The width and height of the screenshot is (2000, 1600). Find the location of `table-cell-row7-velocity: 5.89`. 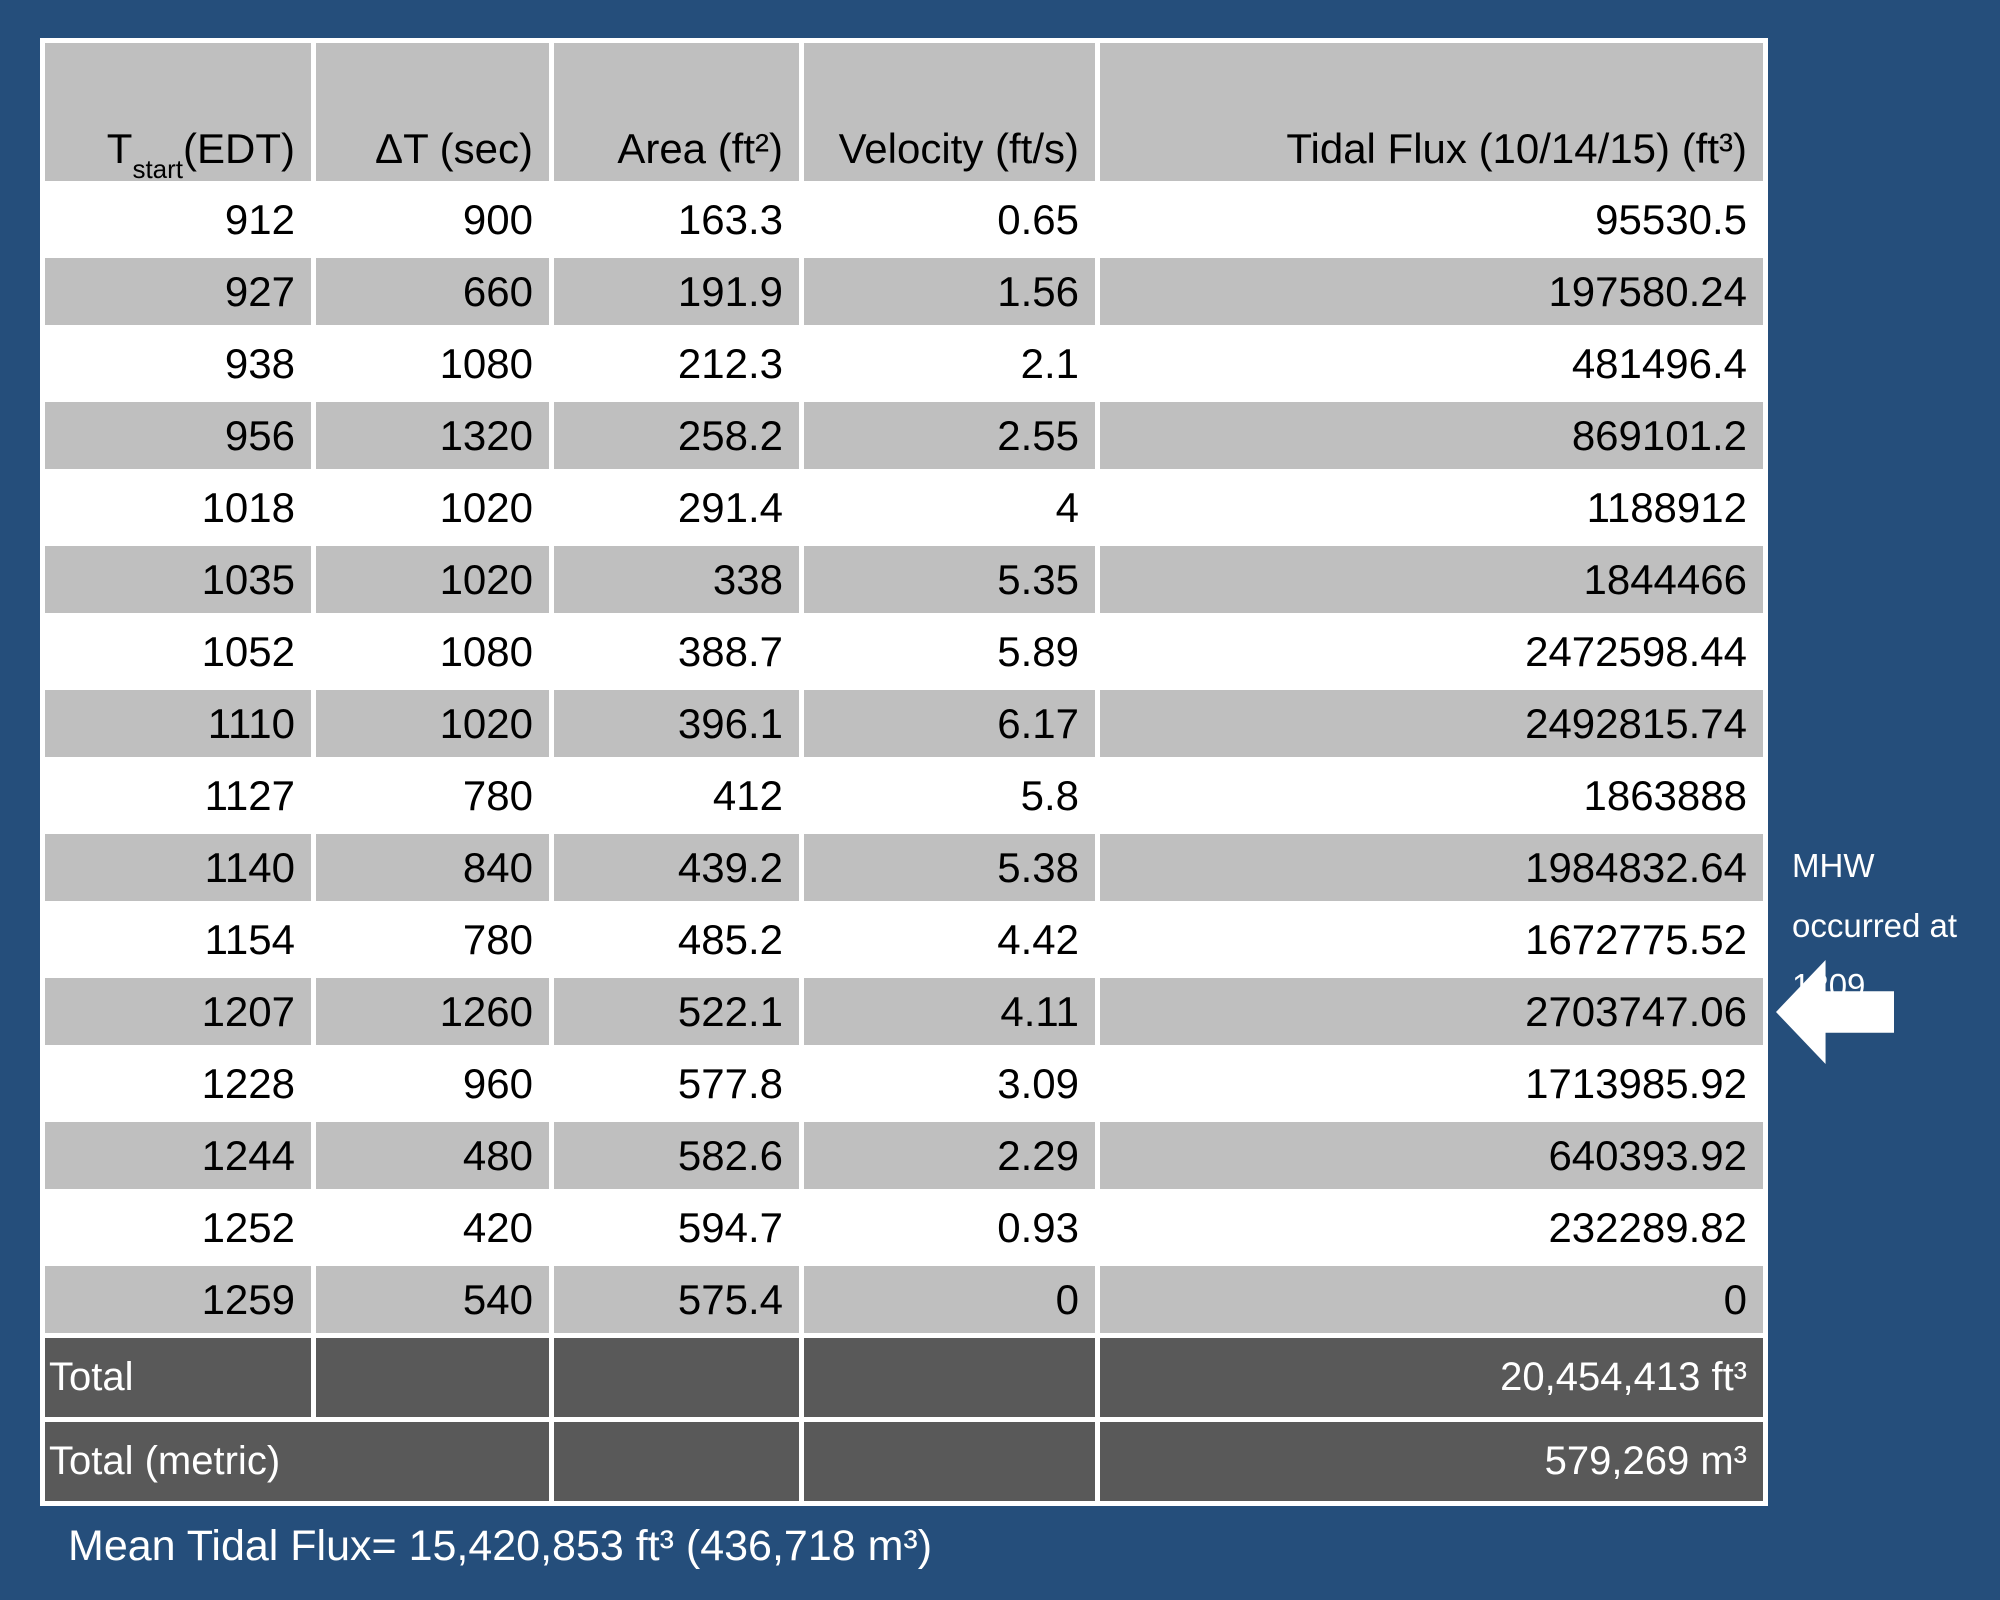

table-cell-row7-velocity: 5.89 is located at coordinates (949, 651).